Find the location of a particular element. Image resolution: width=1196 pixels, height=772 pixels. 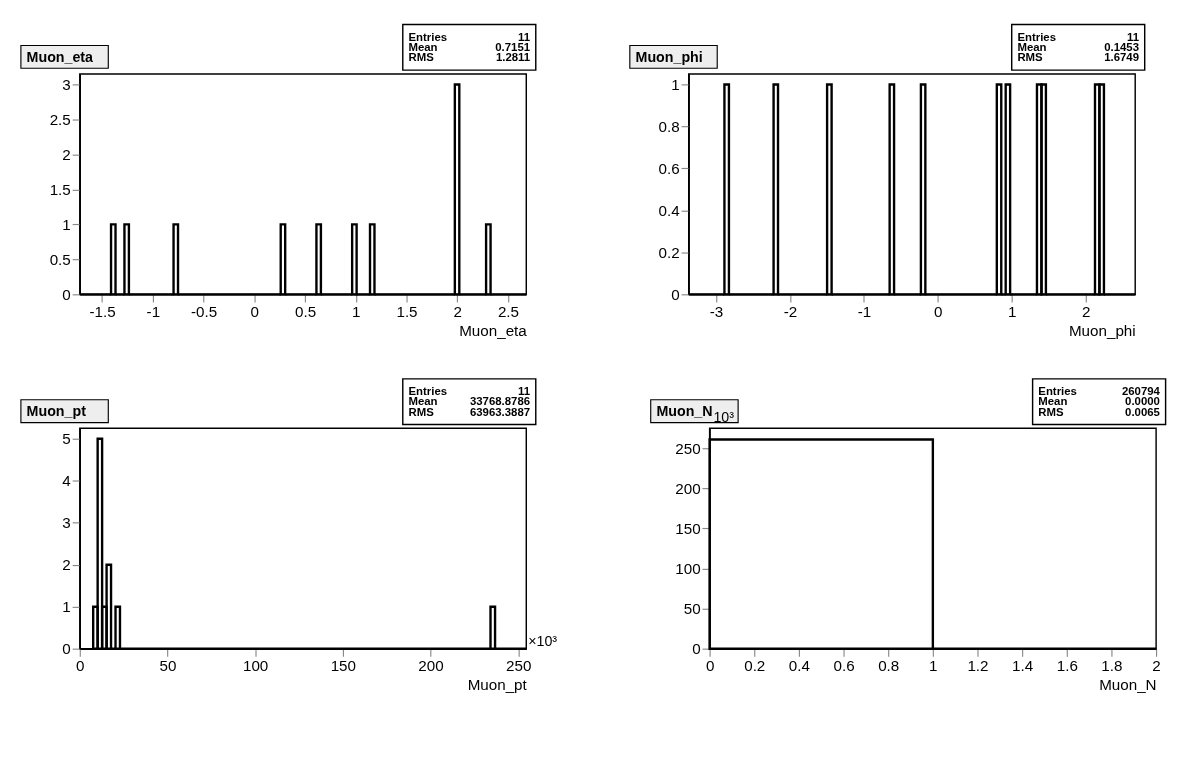

text: 1.2811 is located at coordinates (513, 57).